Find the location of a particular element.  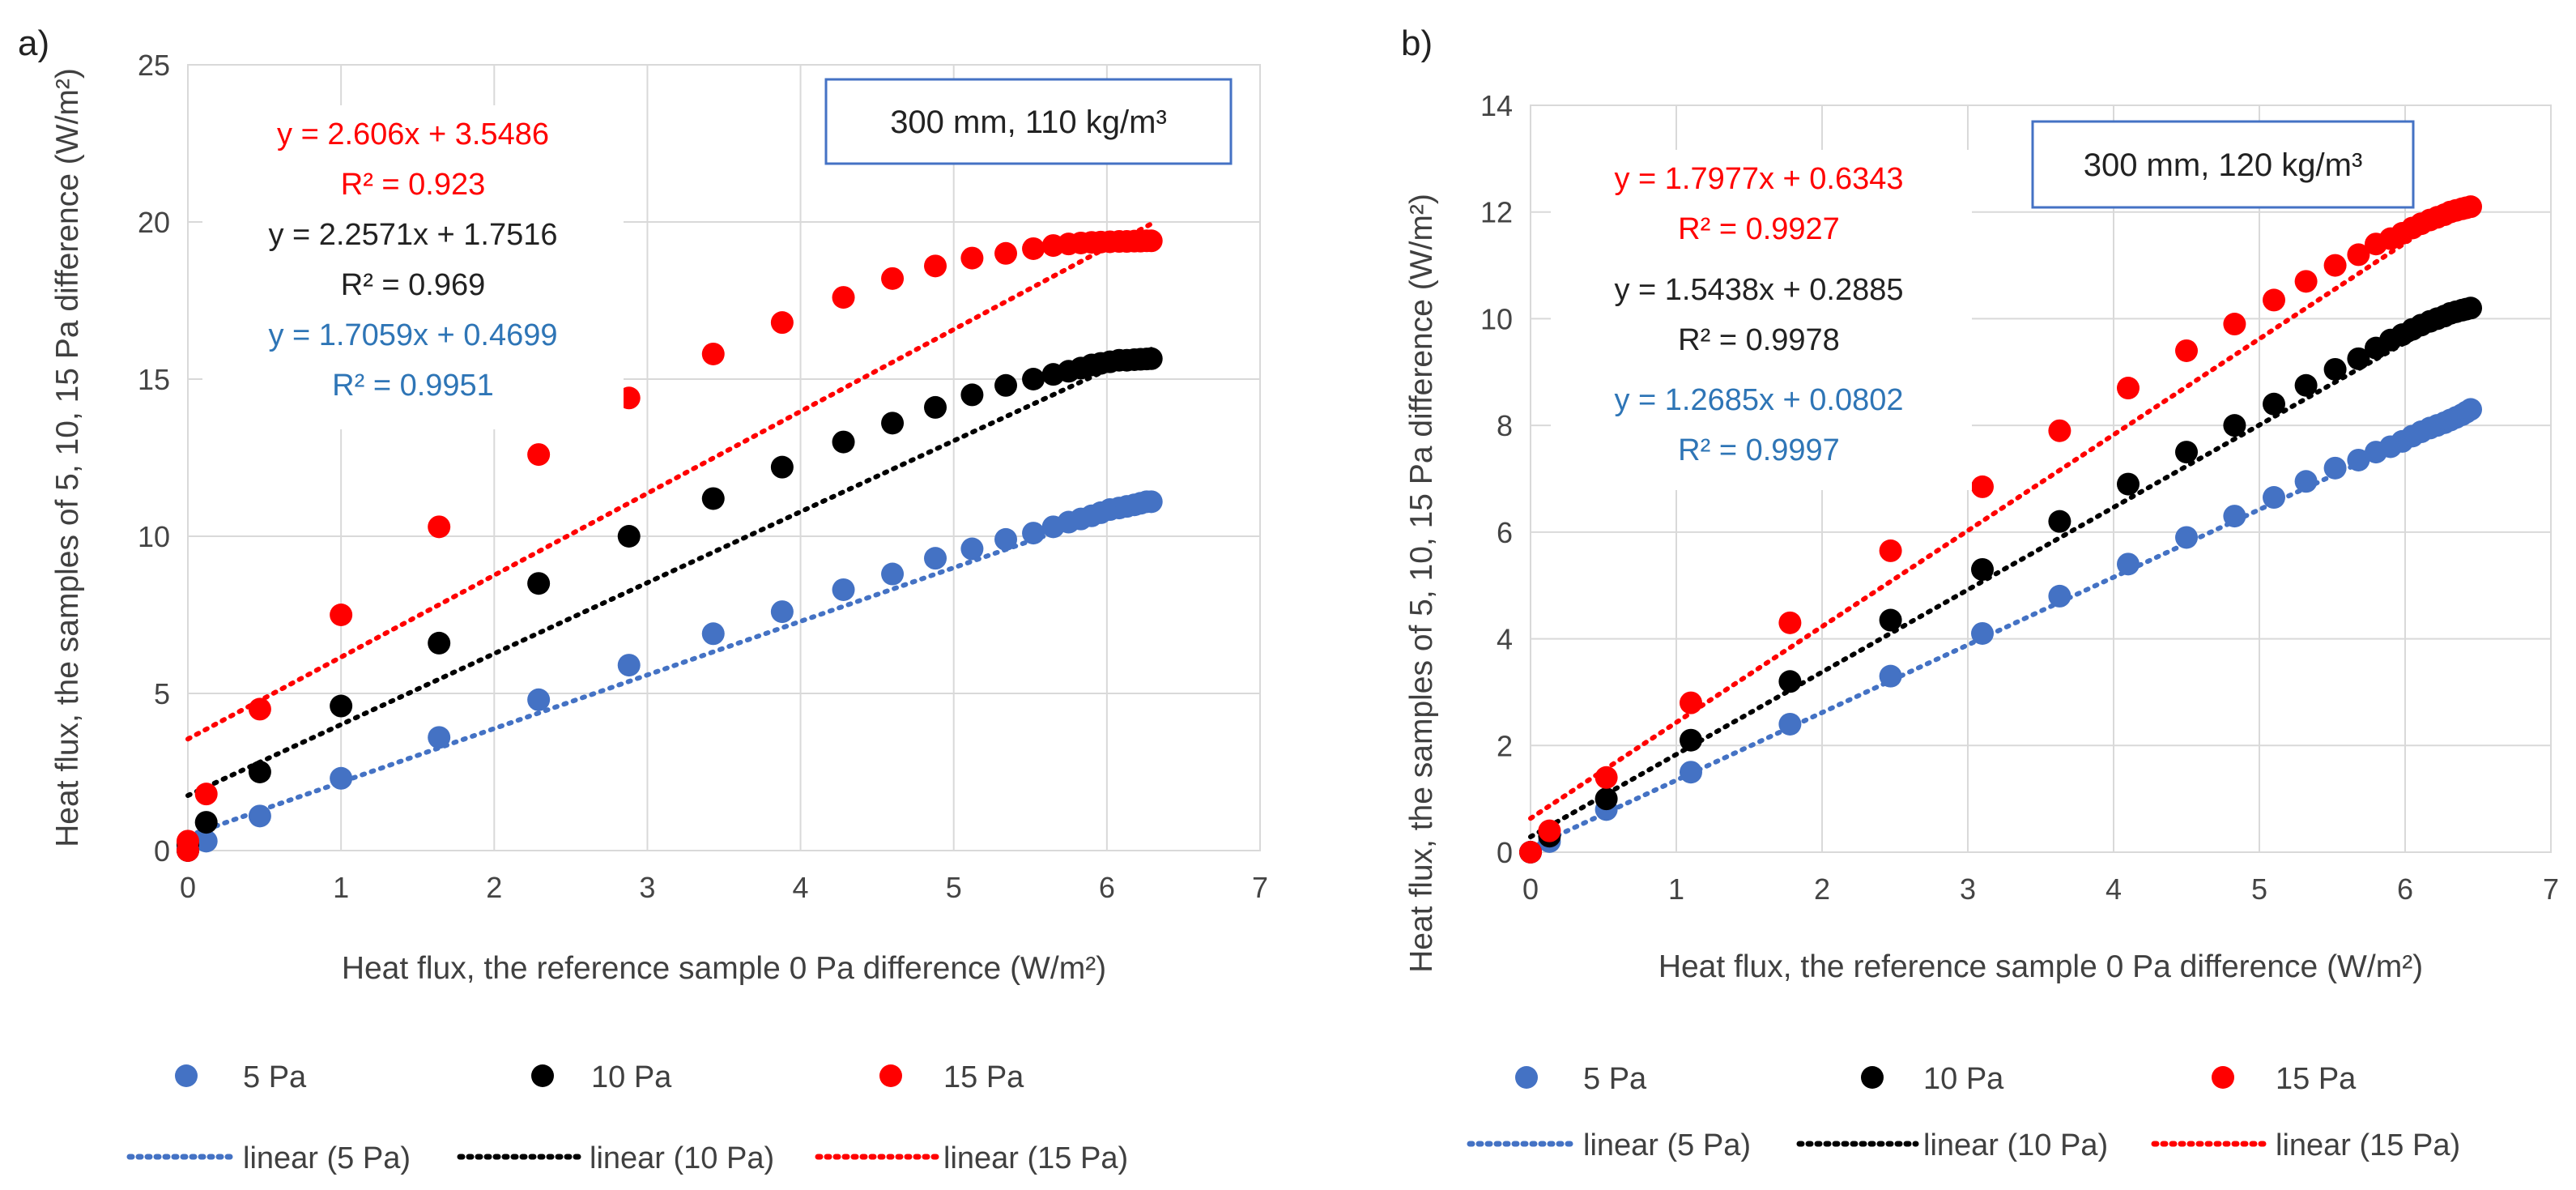

annotation-text-b: 300 mm, 120 kg/m³ is located at coordinates (2223, 165).